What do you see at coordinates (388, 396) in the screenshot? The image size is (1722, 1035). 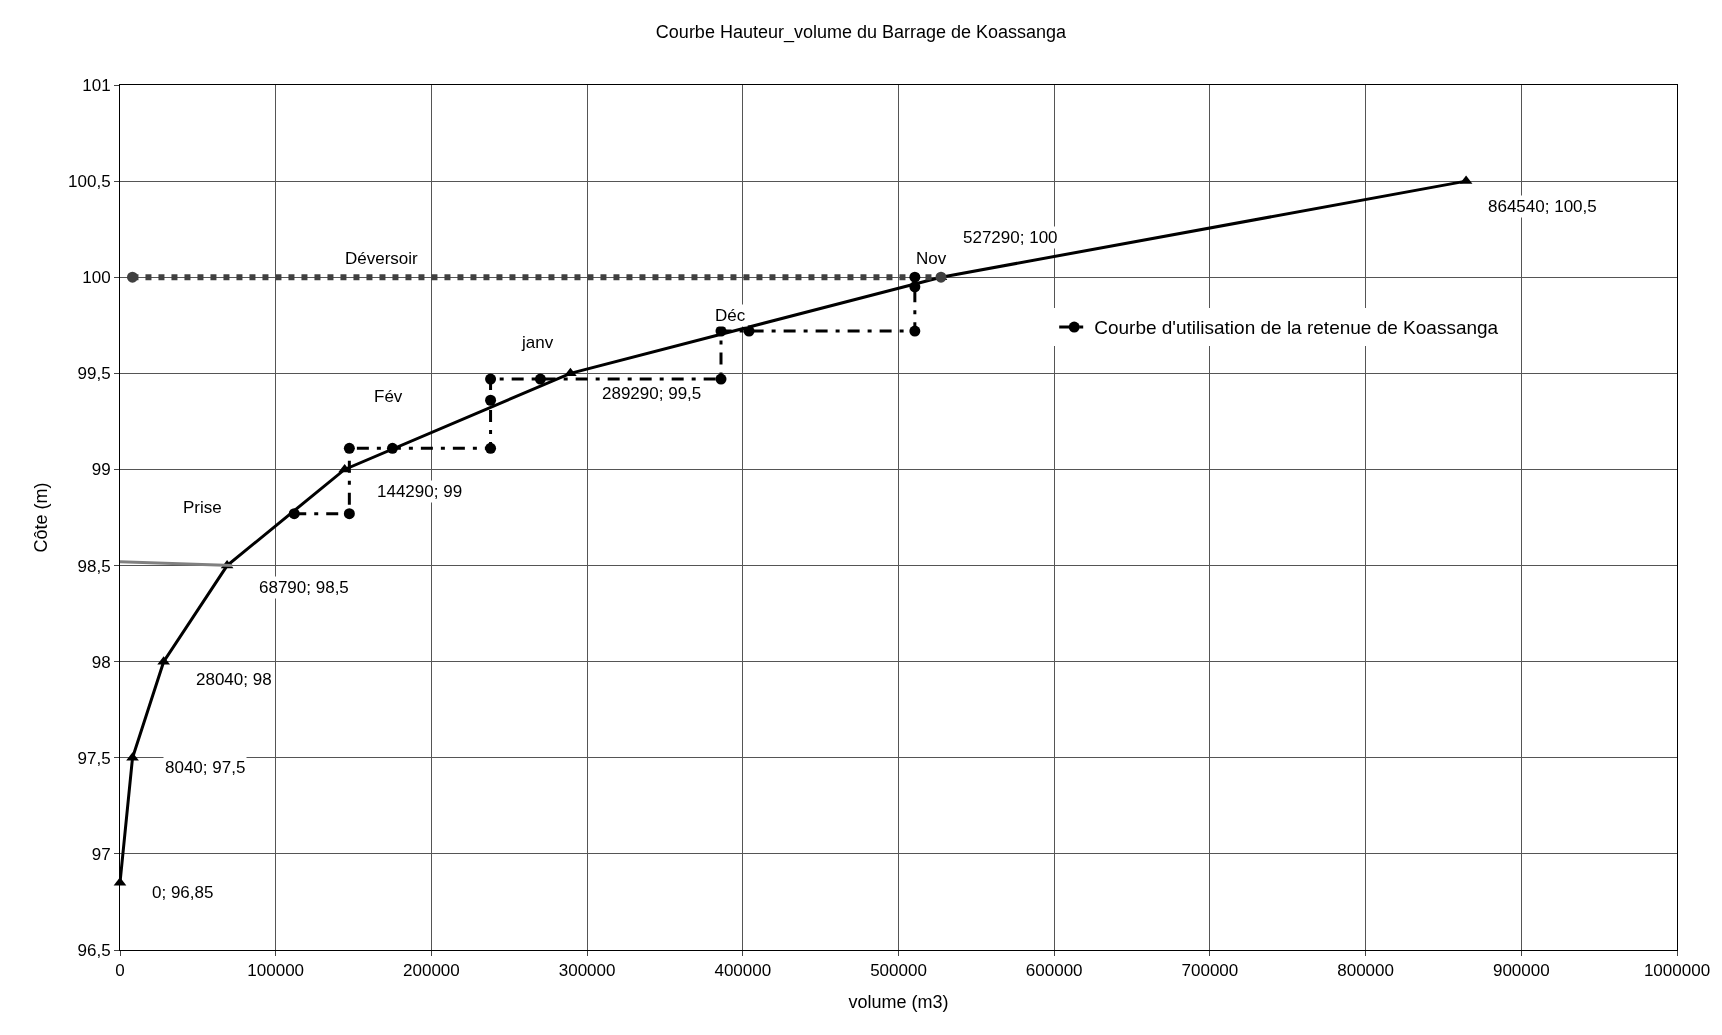 I see `annotation: Fév` at bounding box center [388, 396].